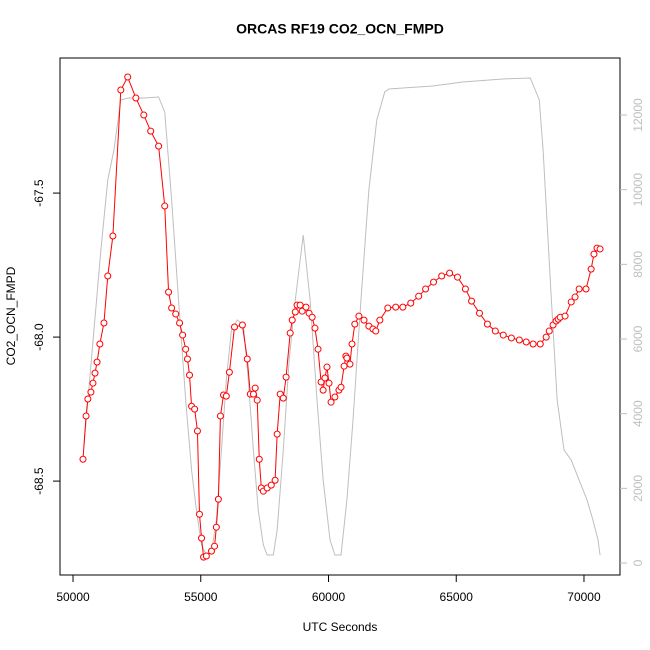 This screenshot has width=650, height=650. I want to click on y-axis-label: CO2_OCN_FMPD, so click(11, 315).